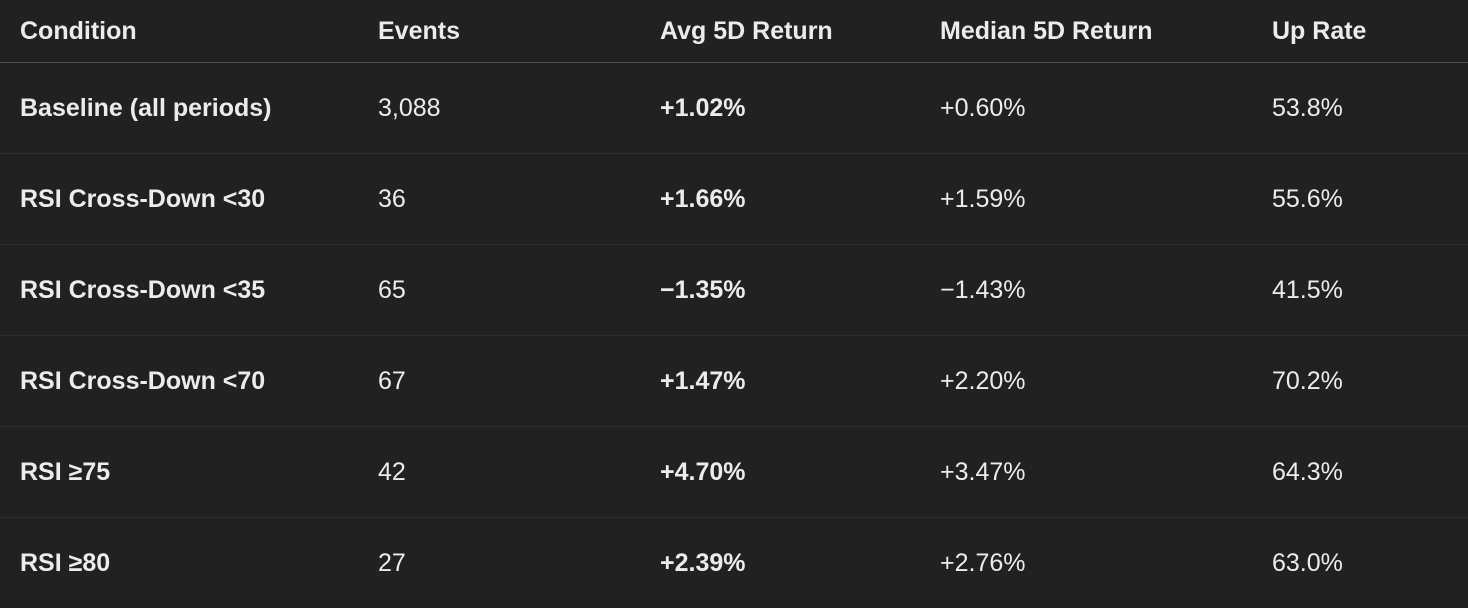 The width and height of the screenshot is (1468, 608). What do you see at coordinates (519, 563) in the screenshot?
I see `cell-events: 27` at bounding box center [519, 563].